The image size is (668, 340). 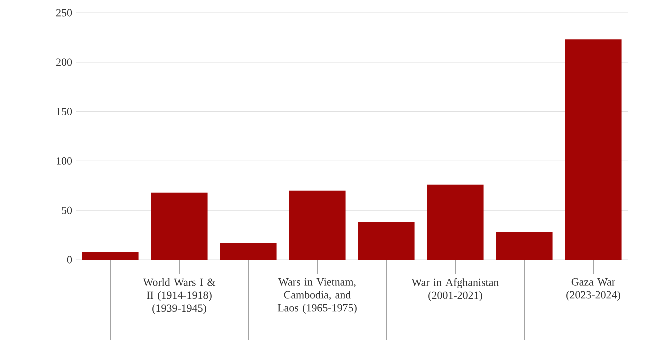 What do you see at coordinates (64, 112) in the screenshot?
I see `y-tick-label: 150` at bounding box center [64, 112].